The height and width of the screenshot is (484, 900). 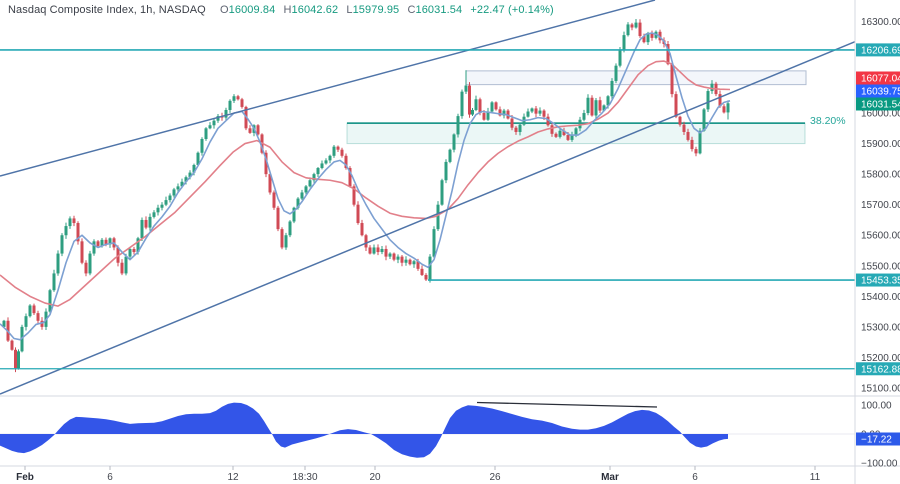 What do you see at coordinates (880, 22) in the screenshot?
I see `price-tick-label: 16300.00` at bounding box center [880, 22].